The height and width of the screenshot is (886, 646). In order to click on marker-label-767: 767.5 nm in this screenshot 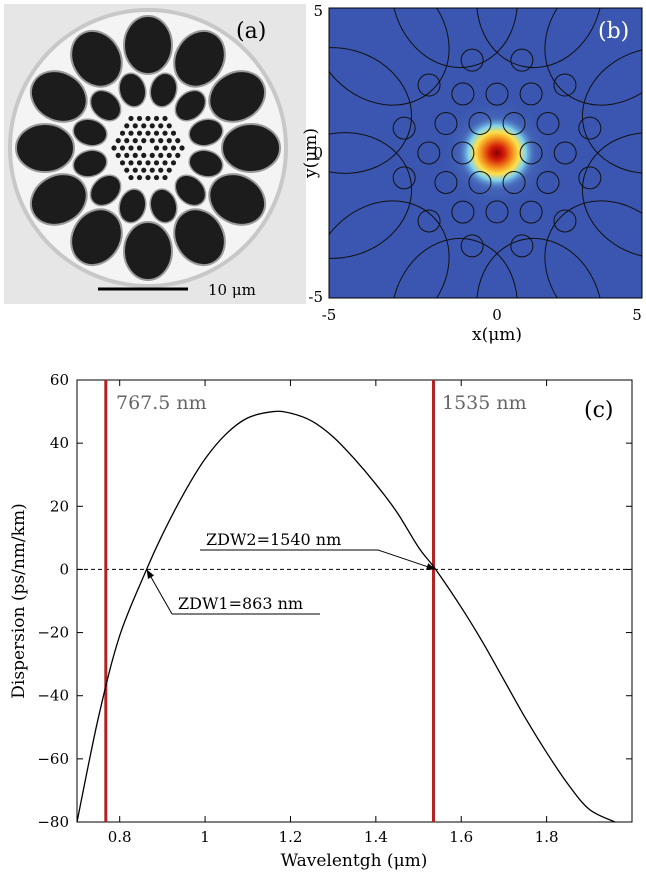, I will do `click(161, 403)`.